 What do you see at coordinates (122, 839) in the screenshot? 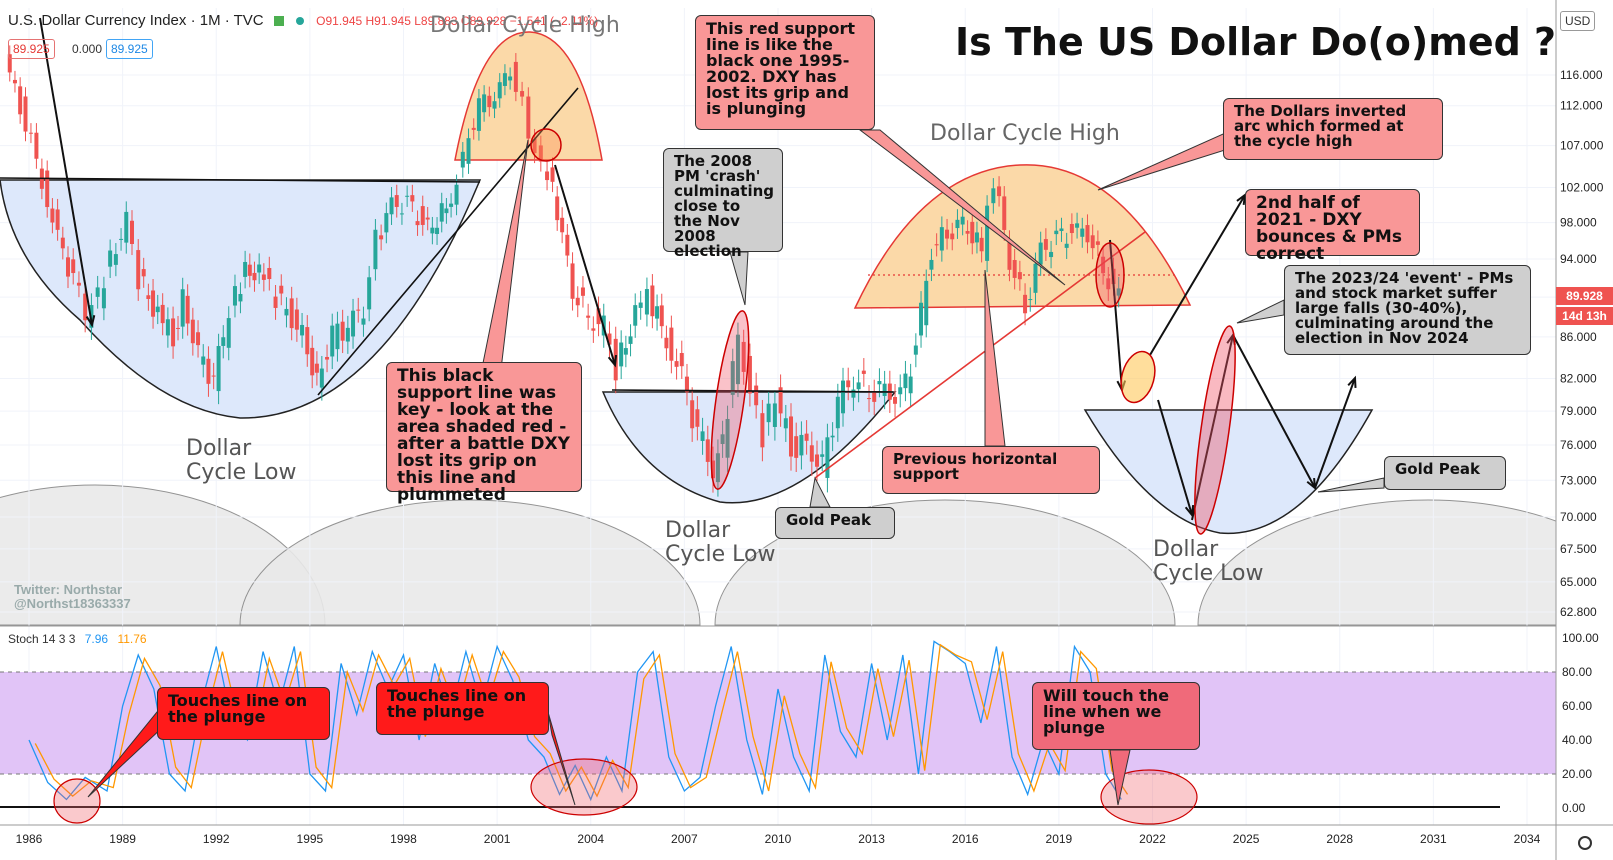
I see `x-tick-label: 1989` at bounding box center [122, 839].